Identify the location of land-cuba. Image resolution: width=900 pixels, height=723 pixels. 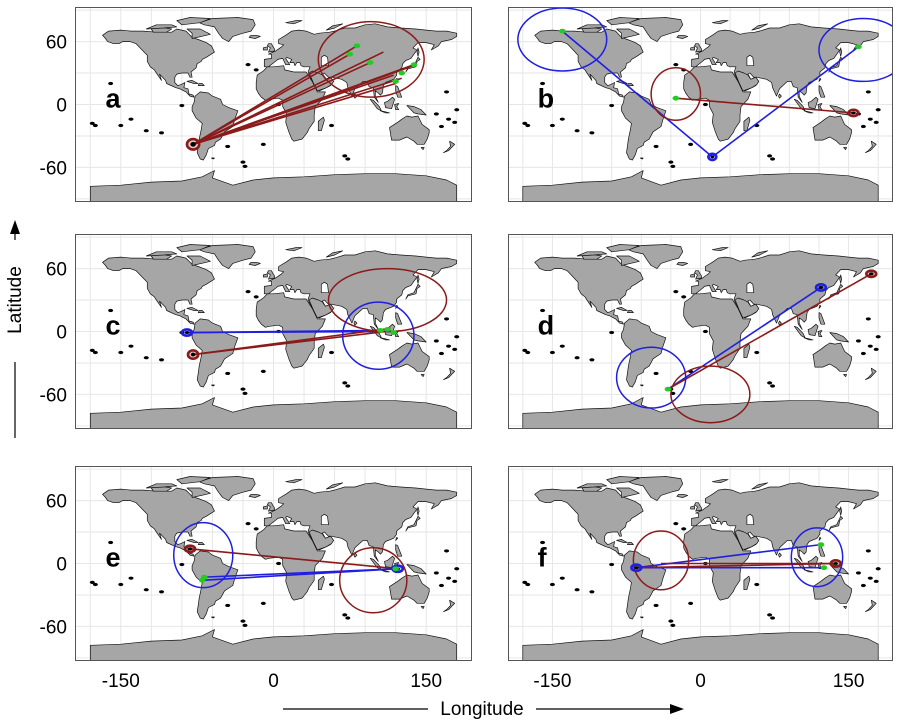
(622, 309).